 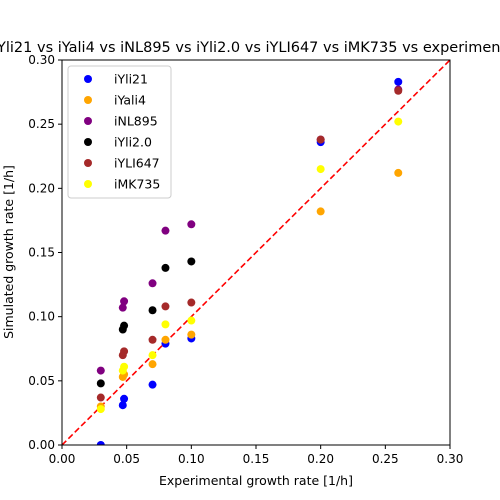 What do you see at coordinates (8, 252) in the screenshot?
I see `y-axis-label: Simulated growth rate [1/h]` at bounding box center [8, 252].